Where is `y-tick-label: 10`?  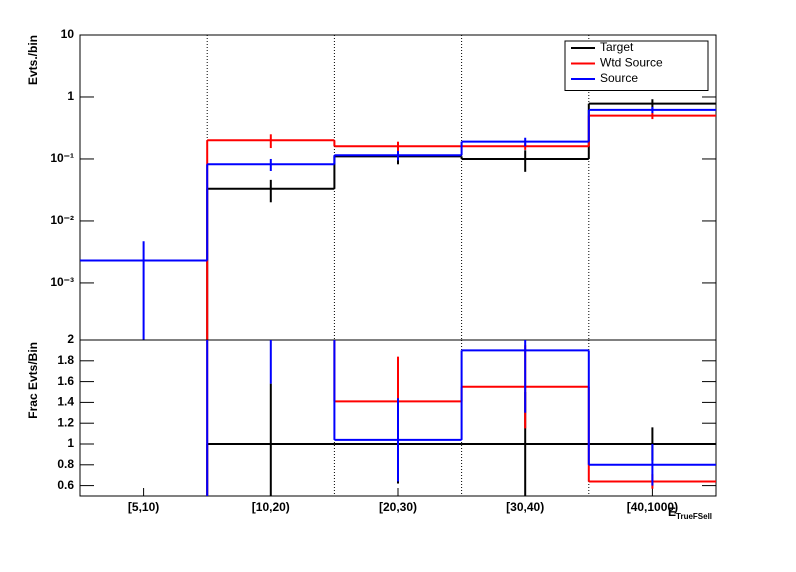 y-tick-label: 10 is located at coordinates (68, 34).